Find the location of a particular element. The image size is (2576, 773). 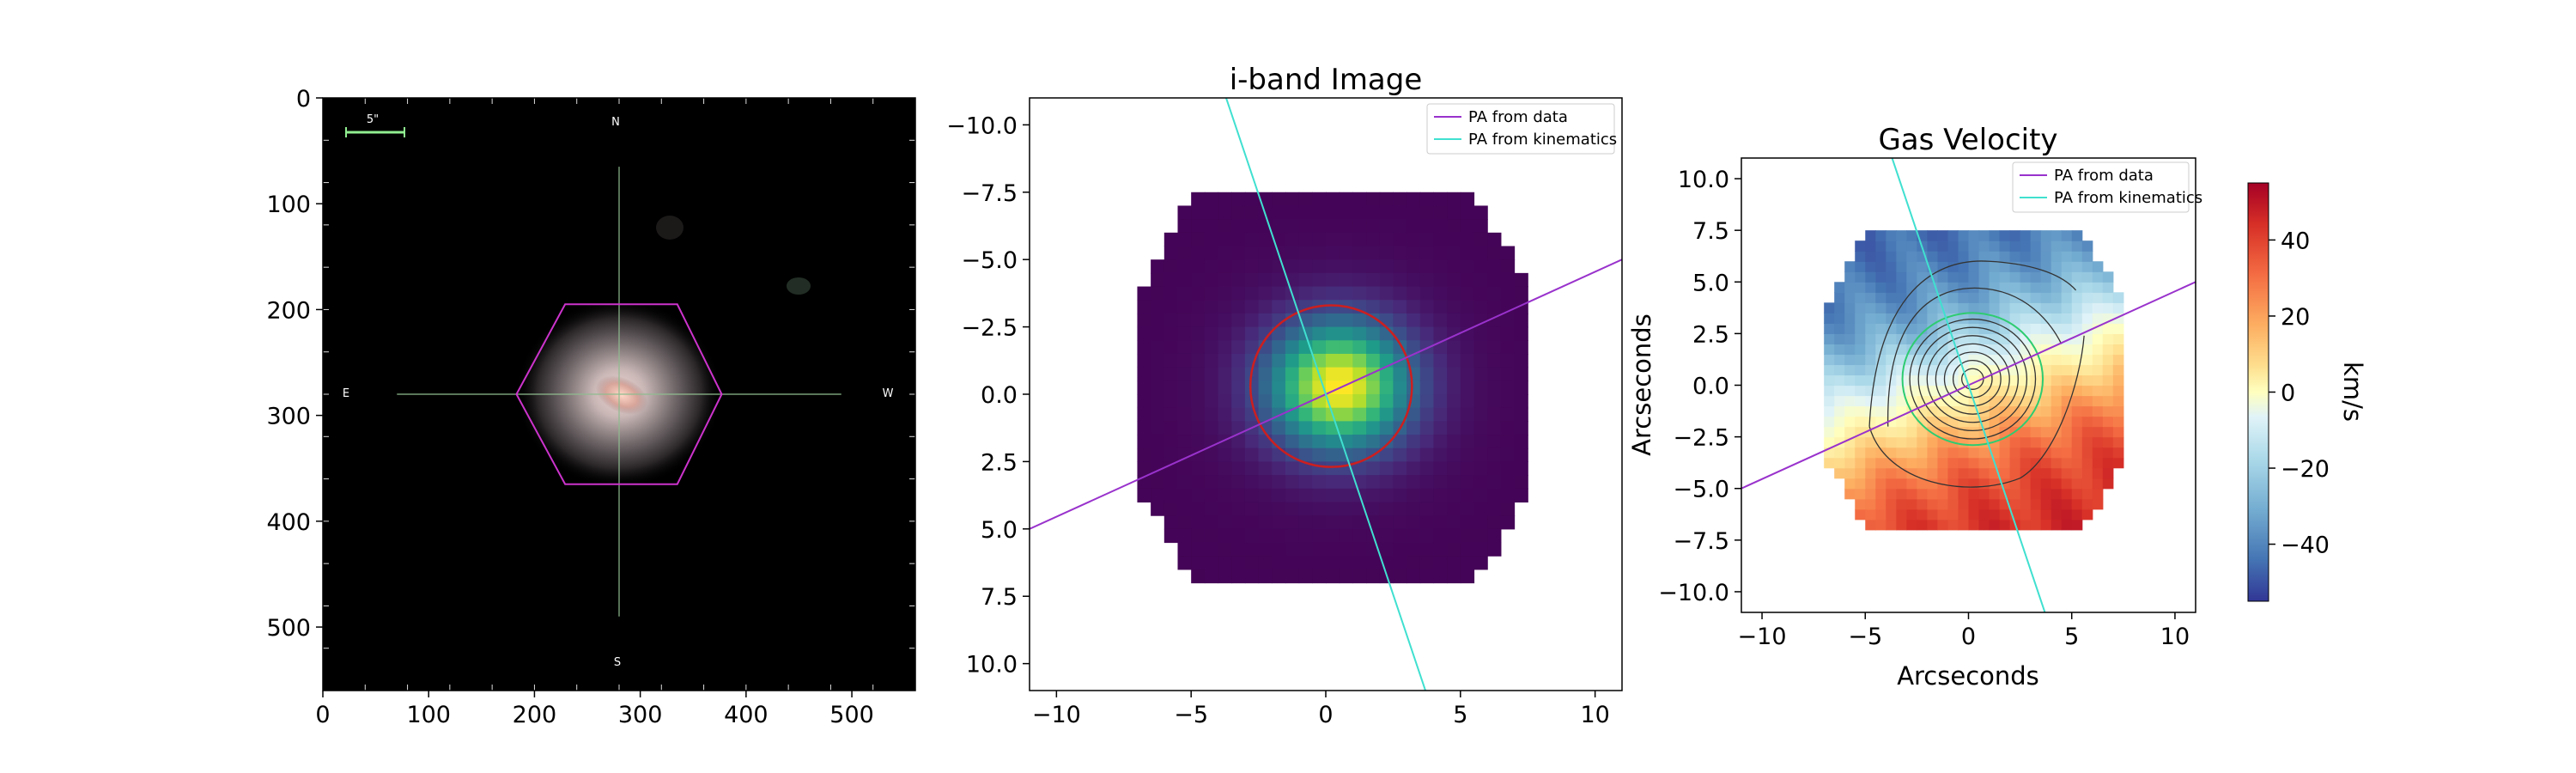

y-tick-label: −2.5 is located at coordinates (1701, 438).